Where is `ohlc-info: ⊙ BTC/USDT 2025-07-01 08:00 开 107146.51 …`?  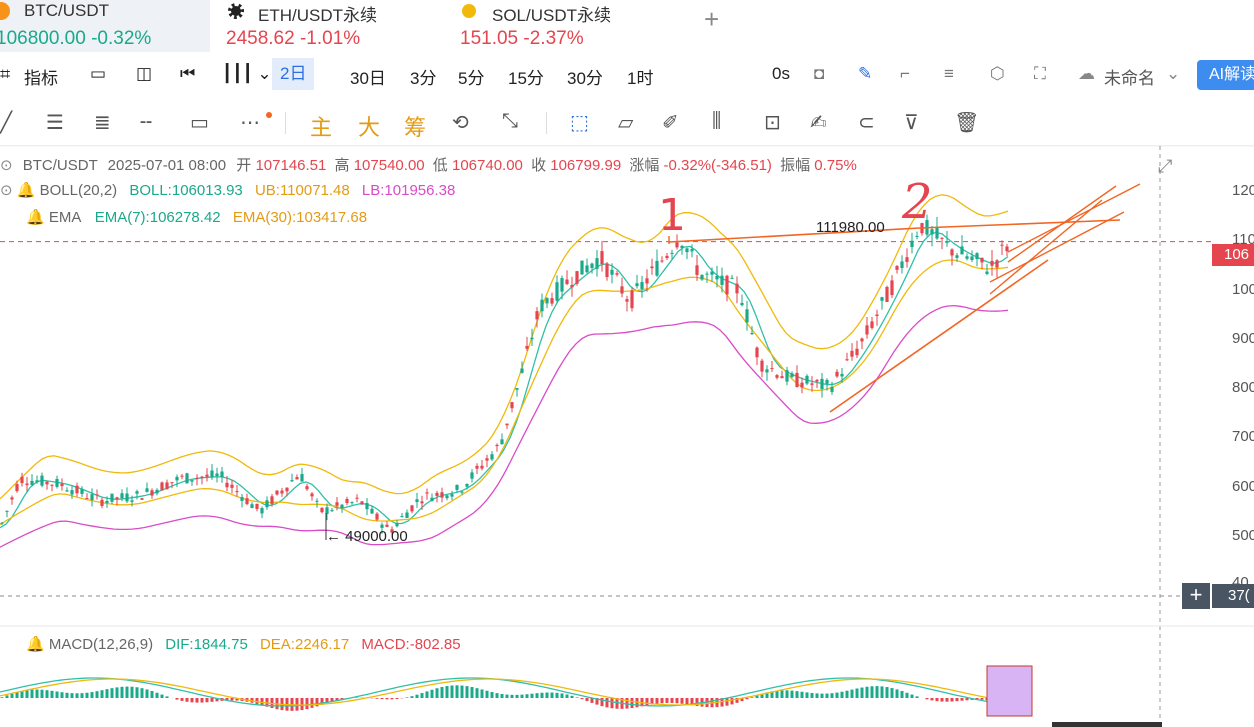
ohlc-info: ⊙ BTC/USDT 2025-07-01 08:00 开 107146.51 … is located at coordinates (428, 164).